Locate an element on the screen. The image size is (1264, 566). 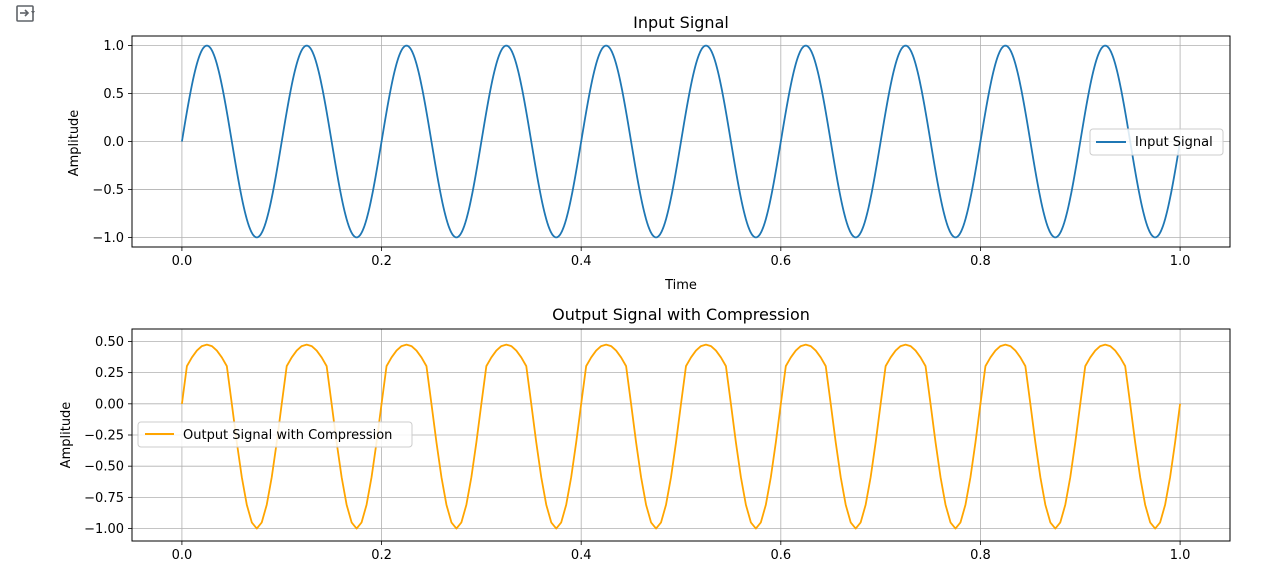
output-toggle-icon is located at coordinates (26, 14).